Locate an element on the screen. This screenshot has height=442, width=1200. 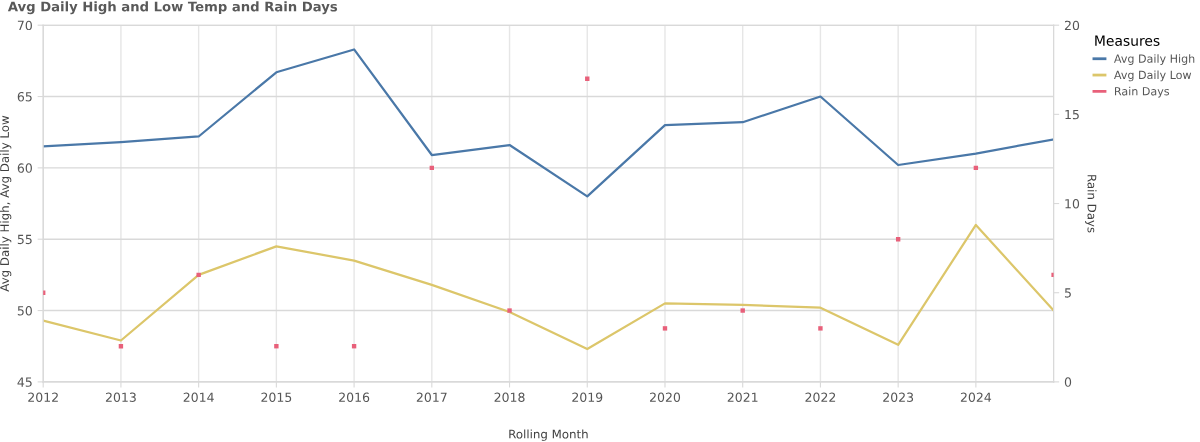
x-tick-label: 2015 is located at coordinates (276, 397).